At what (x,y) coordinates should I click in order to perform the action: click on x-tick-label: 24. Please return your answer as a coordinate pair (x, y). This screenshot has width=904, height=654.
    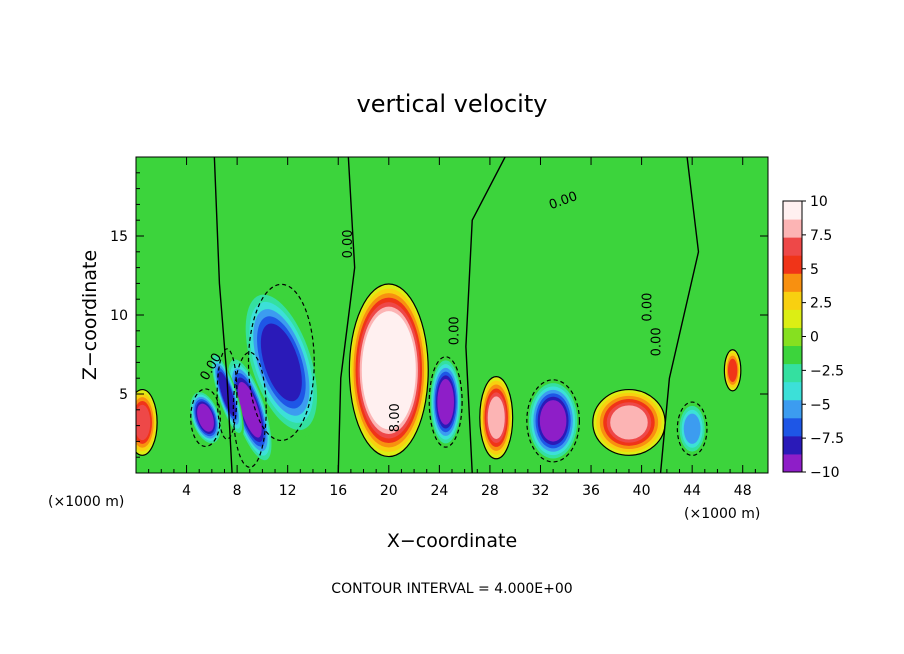
    Looking at the image, I should click on (439, 491).